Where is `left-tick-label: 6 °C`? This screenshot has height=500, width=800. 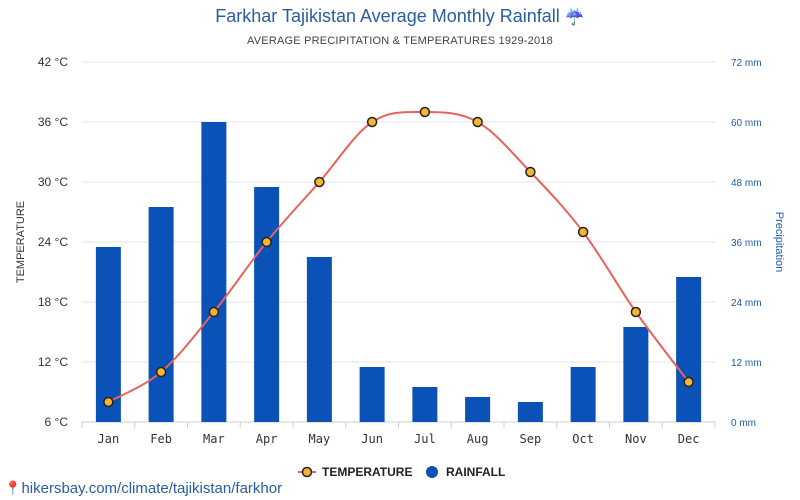
left-tick-label: 6 °C is located at coordinates (57, 422).